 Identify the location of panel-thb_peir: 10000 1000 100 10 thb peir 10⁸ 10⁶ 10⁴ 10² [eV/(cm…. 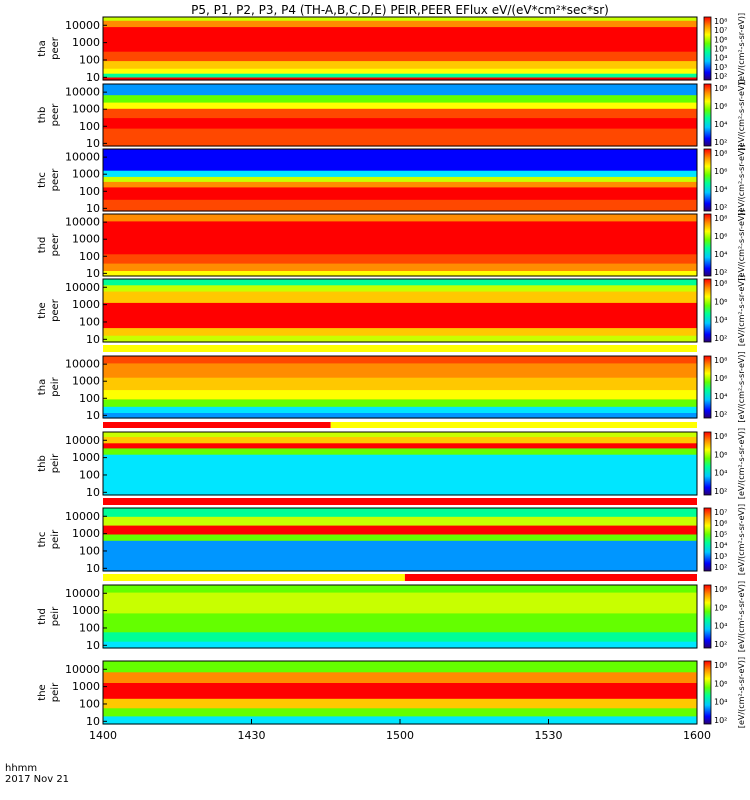
(391, 463).